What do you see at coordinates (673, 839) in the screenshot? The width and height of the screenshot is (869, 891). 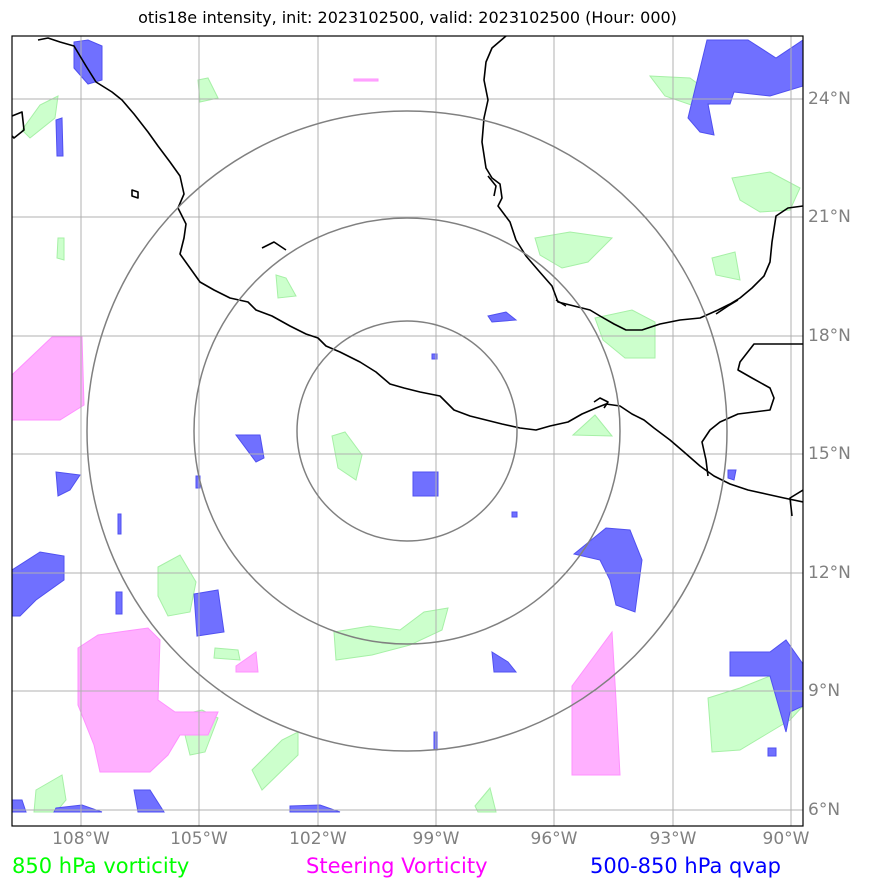 I see `lon-label-93w: 93°W` at bounding box center [673, 839].